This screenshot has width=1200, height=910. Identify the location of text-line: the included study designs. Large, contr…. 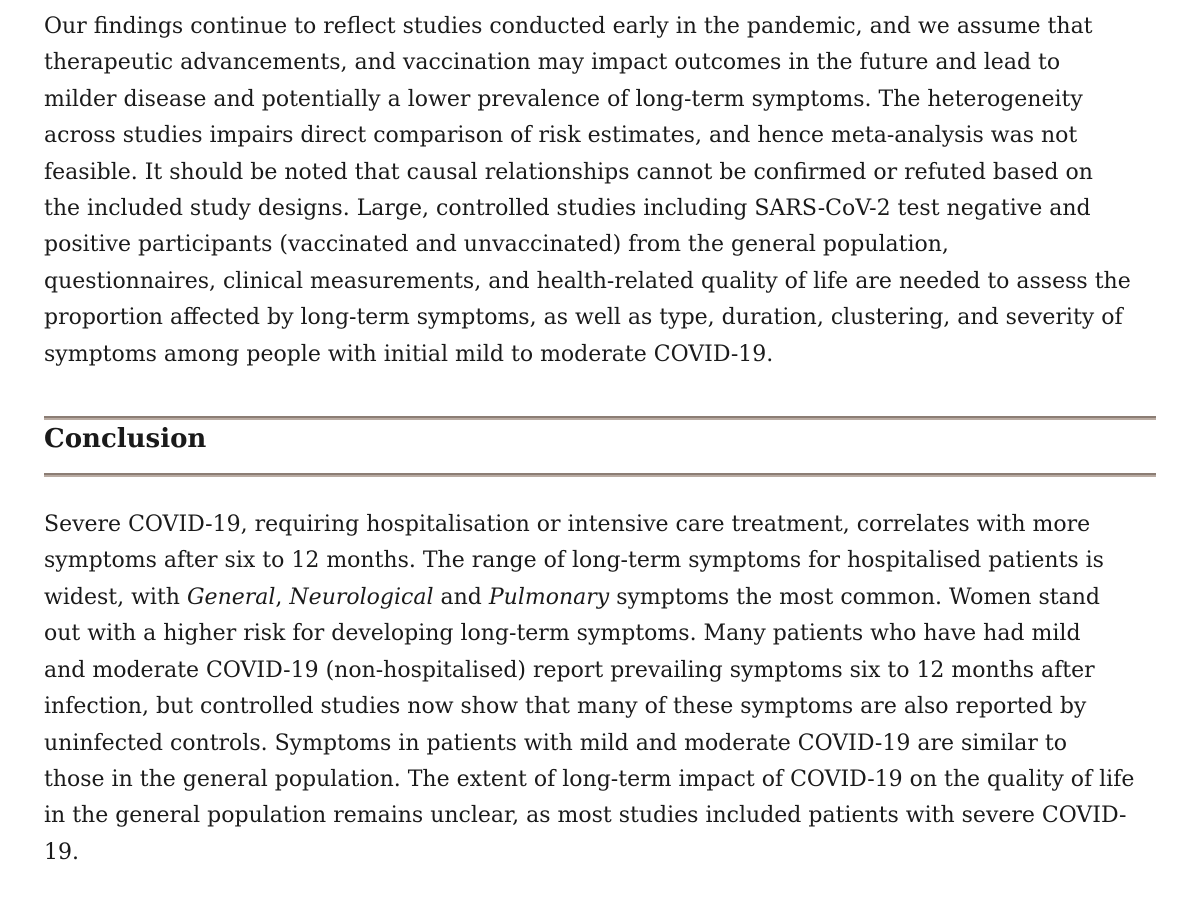
(567, 209).